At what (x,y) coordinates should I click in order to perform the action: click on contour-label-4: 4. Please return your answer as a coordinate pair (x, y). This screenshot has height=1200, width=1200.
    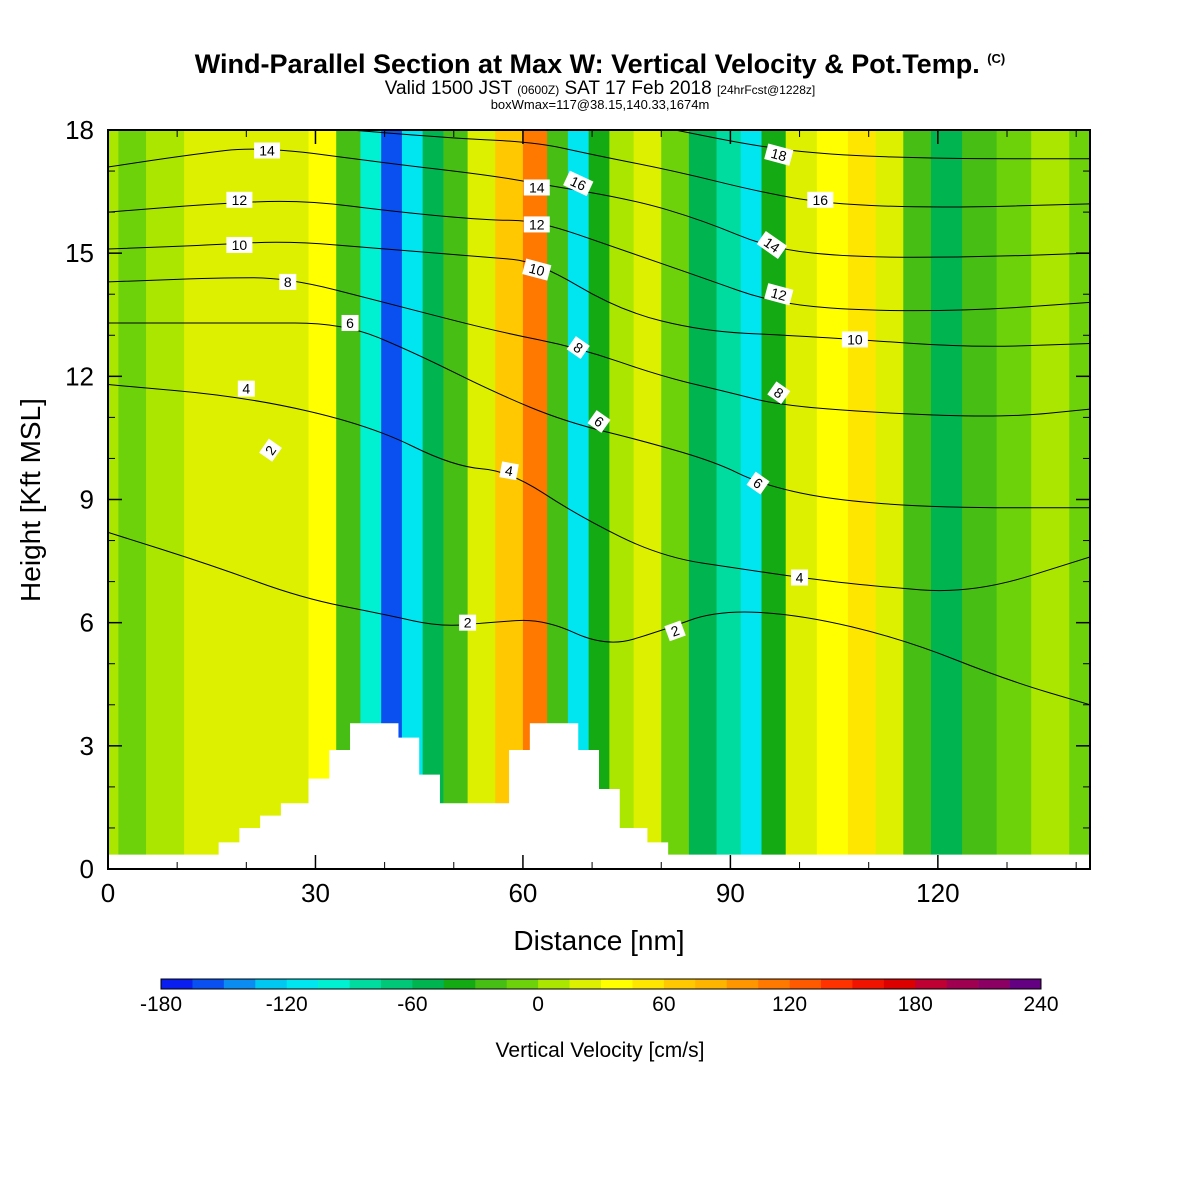
    Looking at the image, I should click on (509, 471).